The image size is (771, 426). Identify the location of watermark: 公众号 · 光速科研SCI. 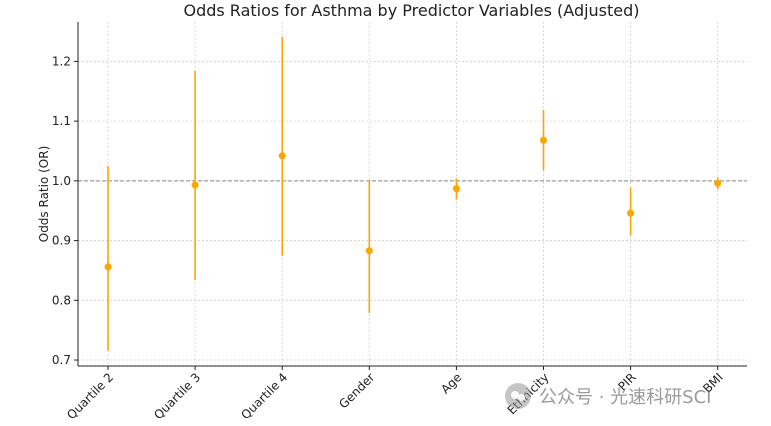
(608, 396).